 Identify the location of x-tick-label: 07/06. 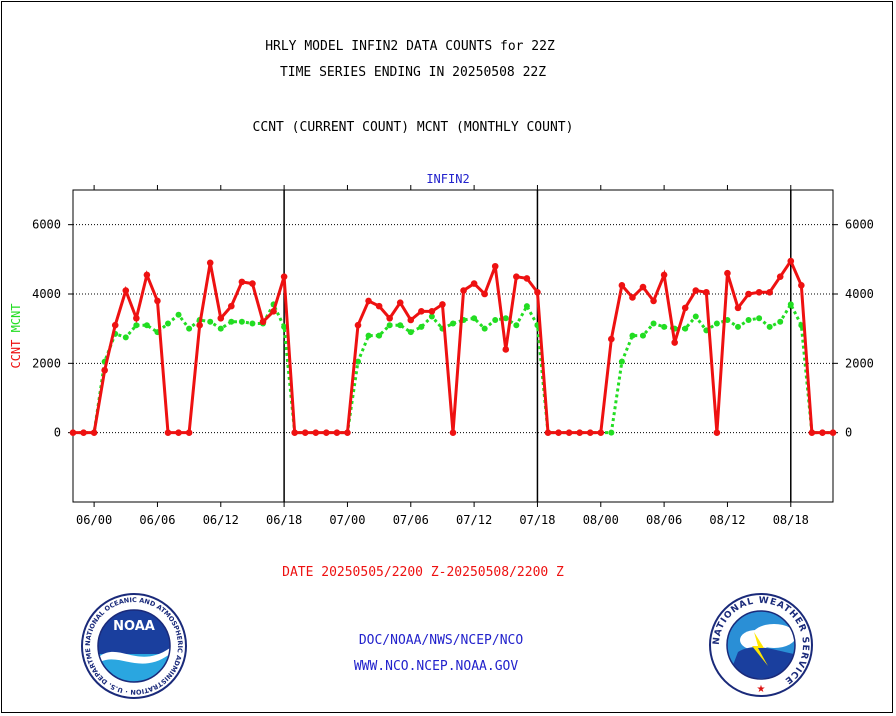
(411, 520).